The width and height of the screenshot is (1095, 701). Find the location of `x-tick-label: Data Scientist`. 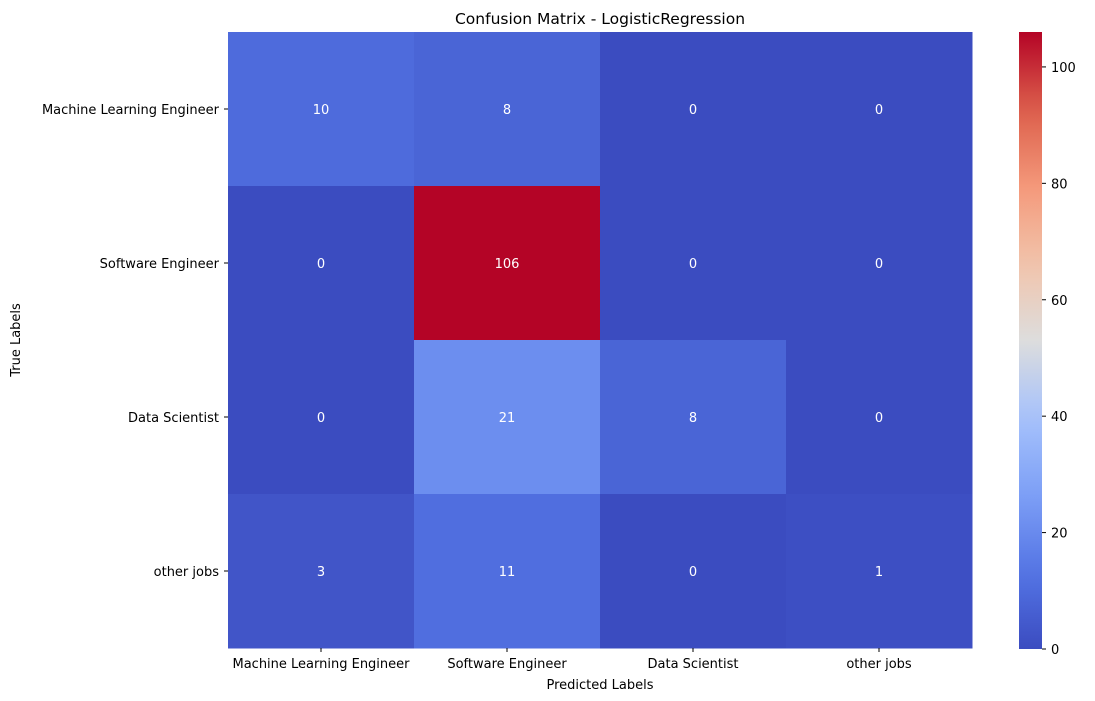

x-tick-label: Data Scientist is located at coordinates (693, 664).